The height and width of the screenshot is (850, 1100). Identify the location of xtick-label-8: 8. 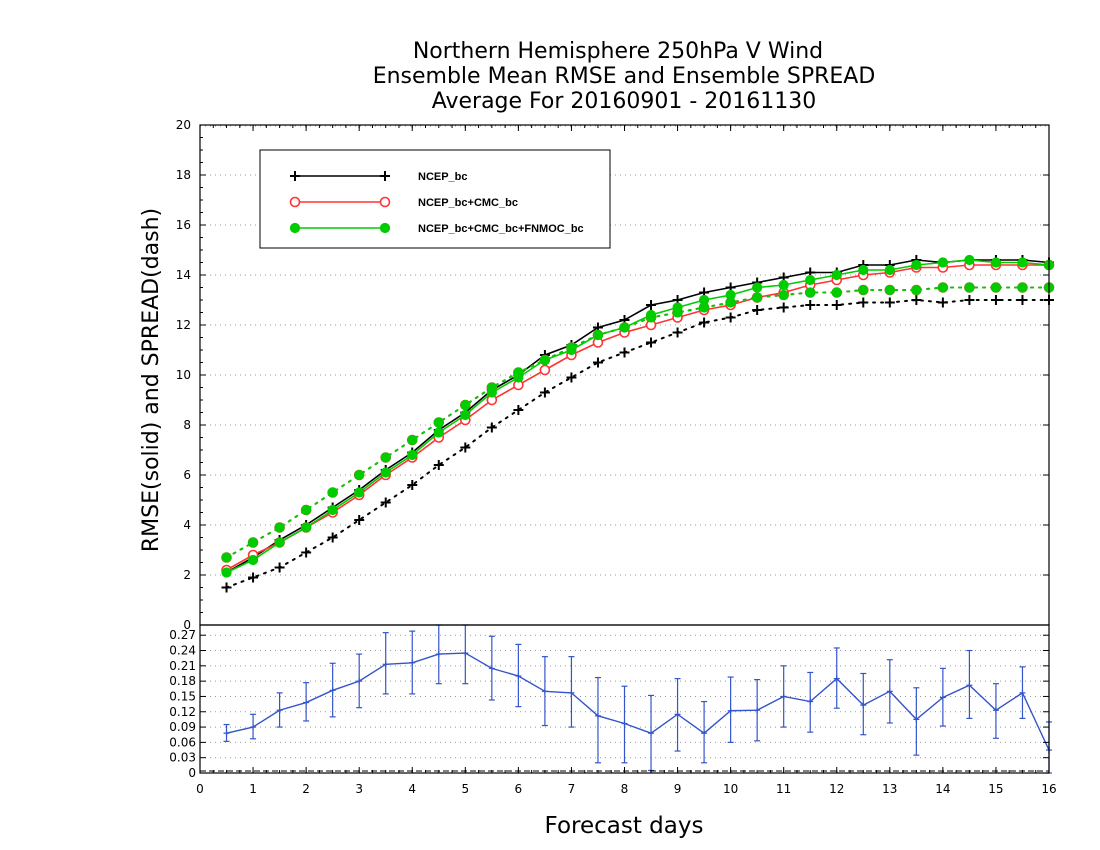
(625, 789).